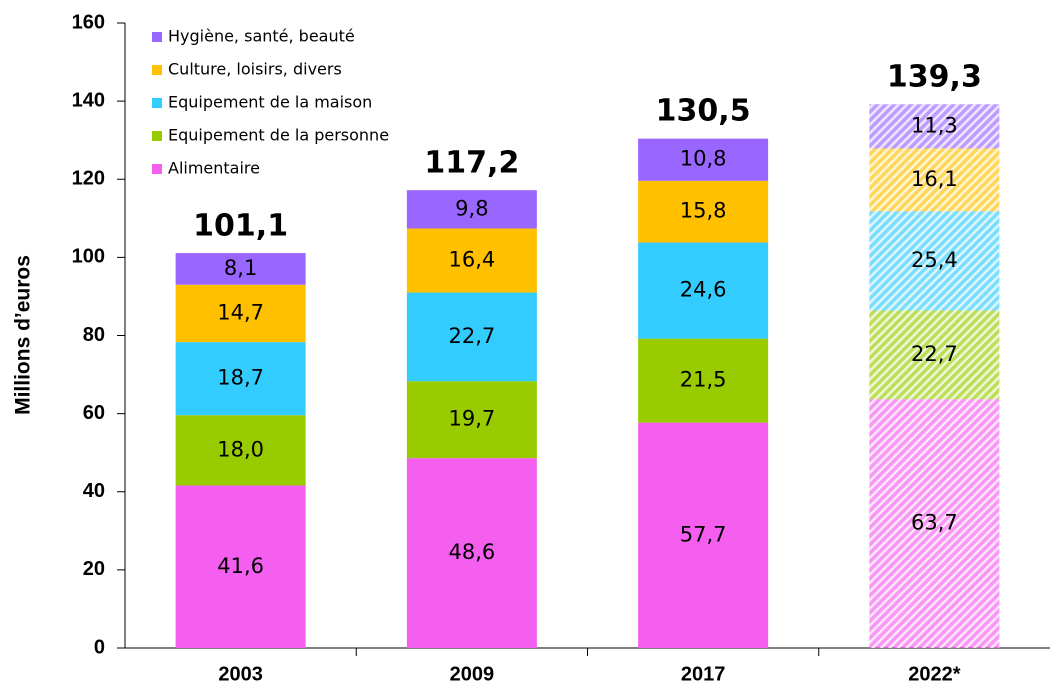  I want to click on total-label: 117,2, so click(471, 163).